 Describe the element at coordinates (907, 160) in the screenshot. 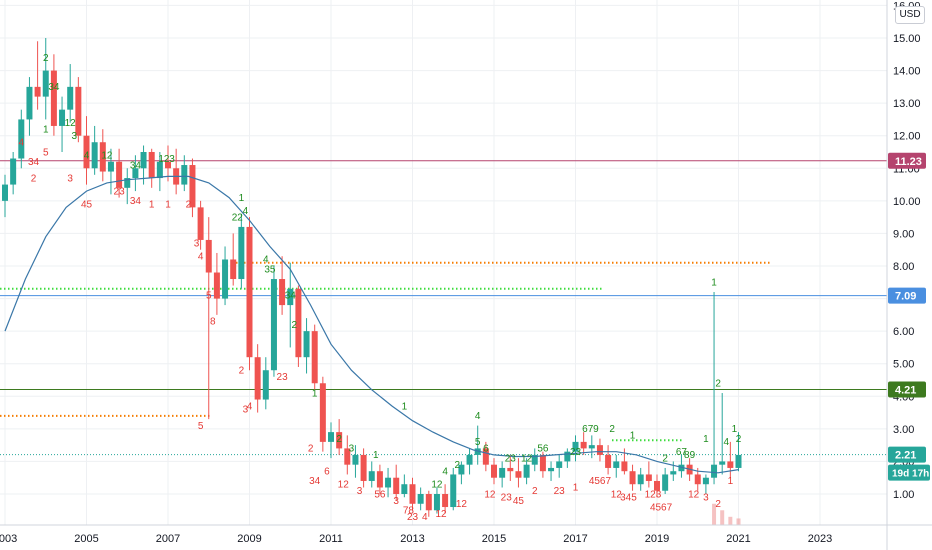

I see `price-tag-bg` at that location.